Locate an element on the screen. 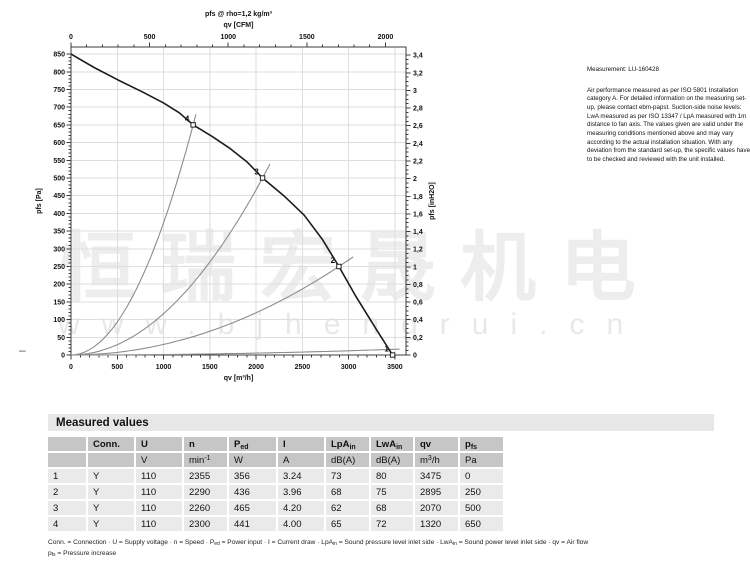 The height and width of the screenshot is (573, 750). column-unit-current-draw: A is located at coordinates (301, 460).